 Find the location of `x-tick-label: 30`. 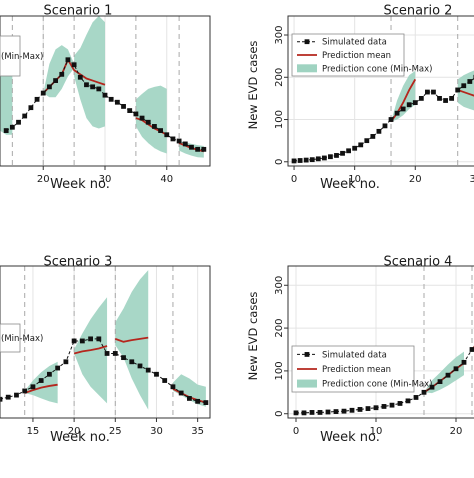

x-tick-label: 30 is located at coordinates (105, 179).